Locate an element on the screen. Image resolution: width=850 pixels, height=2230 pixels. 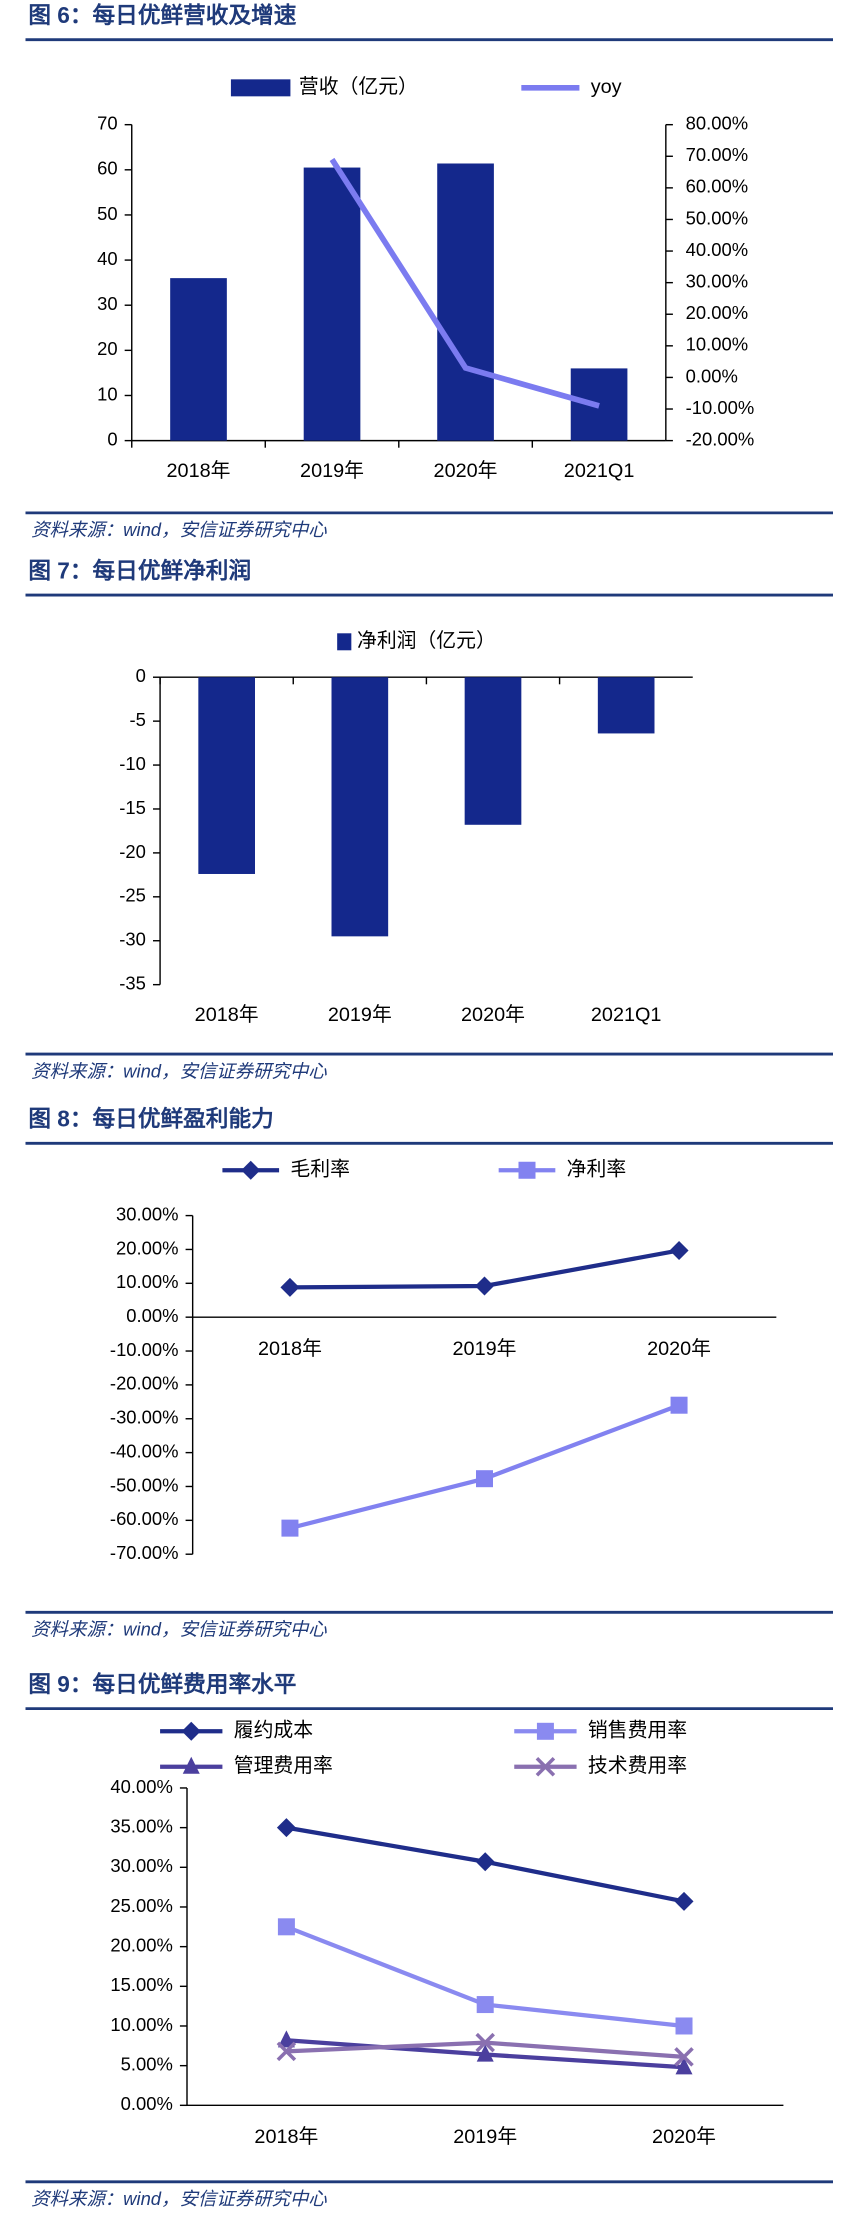
y-tick-label: -20 is located at coordinates (132, 851).